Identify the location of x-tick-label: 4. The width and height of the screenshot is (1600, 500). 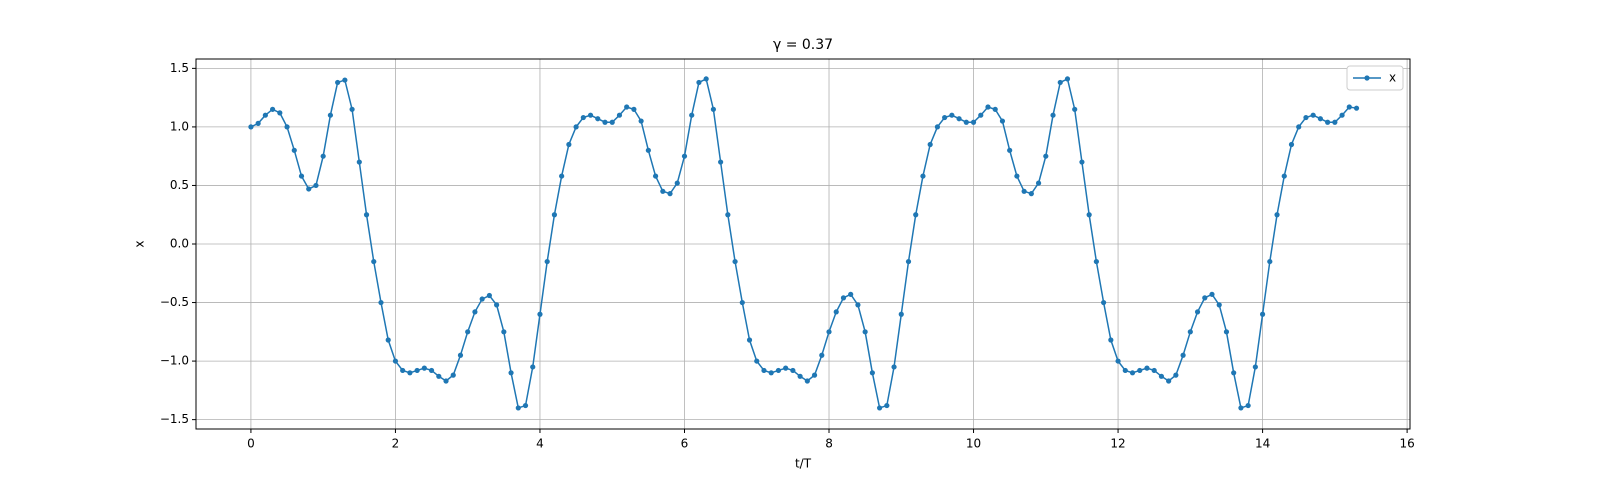
(540, 444).